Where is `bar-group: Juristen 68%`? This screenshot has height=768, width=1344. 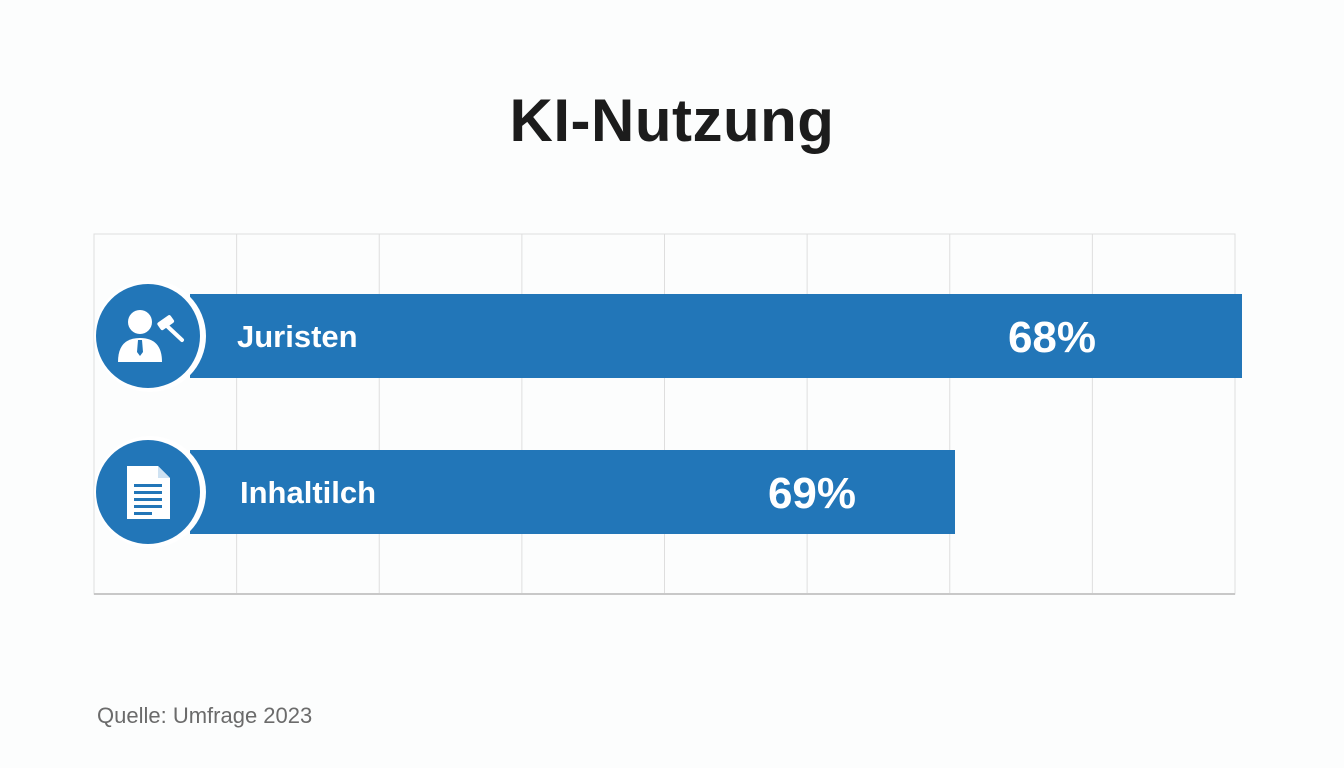 bar-group: Juristen 68% is located at coordinates (668, 336).